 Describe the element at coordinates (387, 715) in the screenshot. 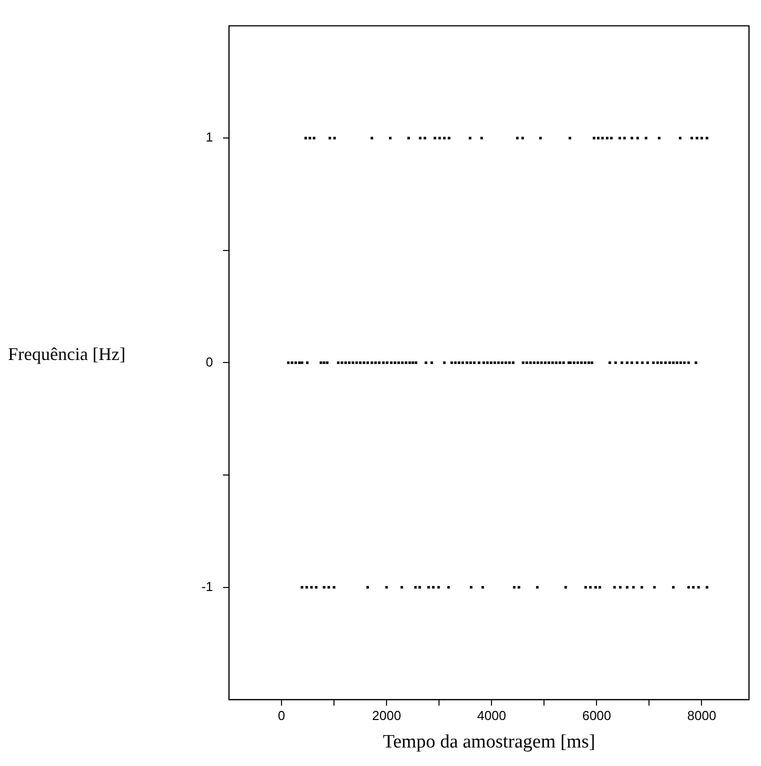

I see `x-tick-label: 2000` at that location.